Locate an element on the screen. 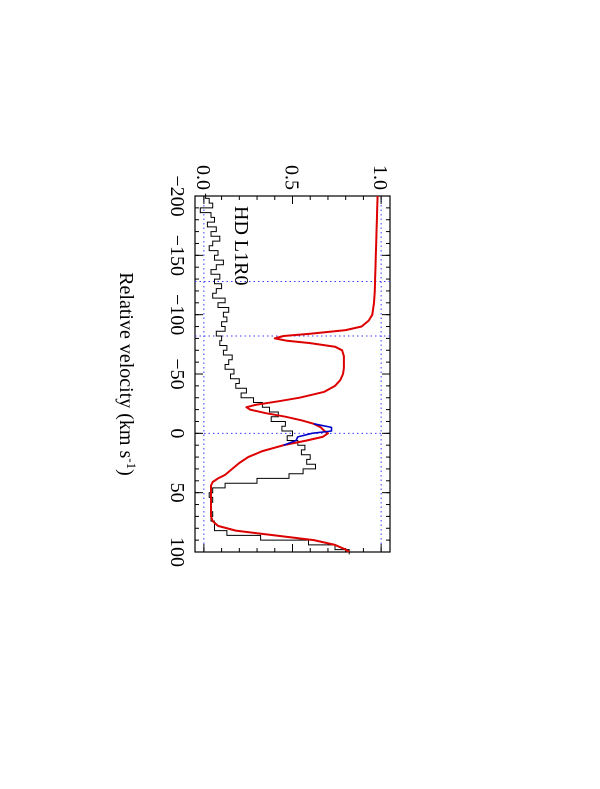 Image resolution: width=600 pixels, height=789 pixels. reference-lines is located at coordinates (292, 374).